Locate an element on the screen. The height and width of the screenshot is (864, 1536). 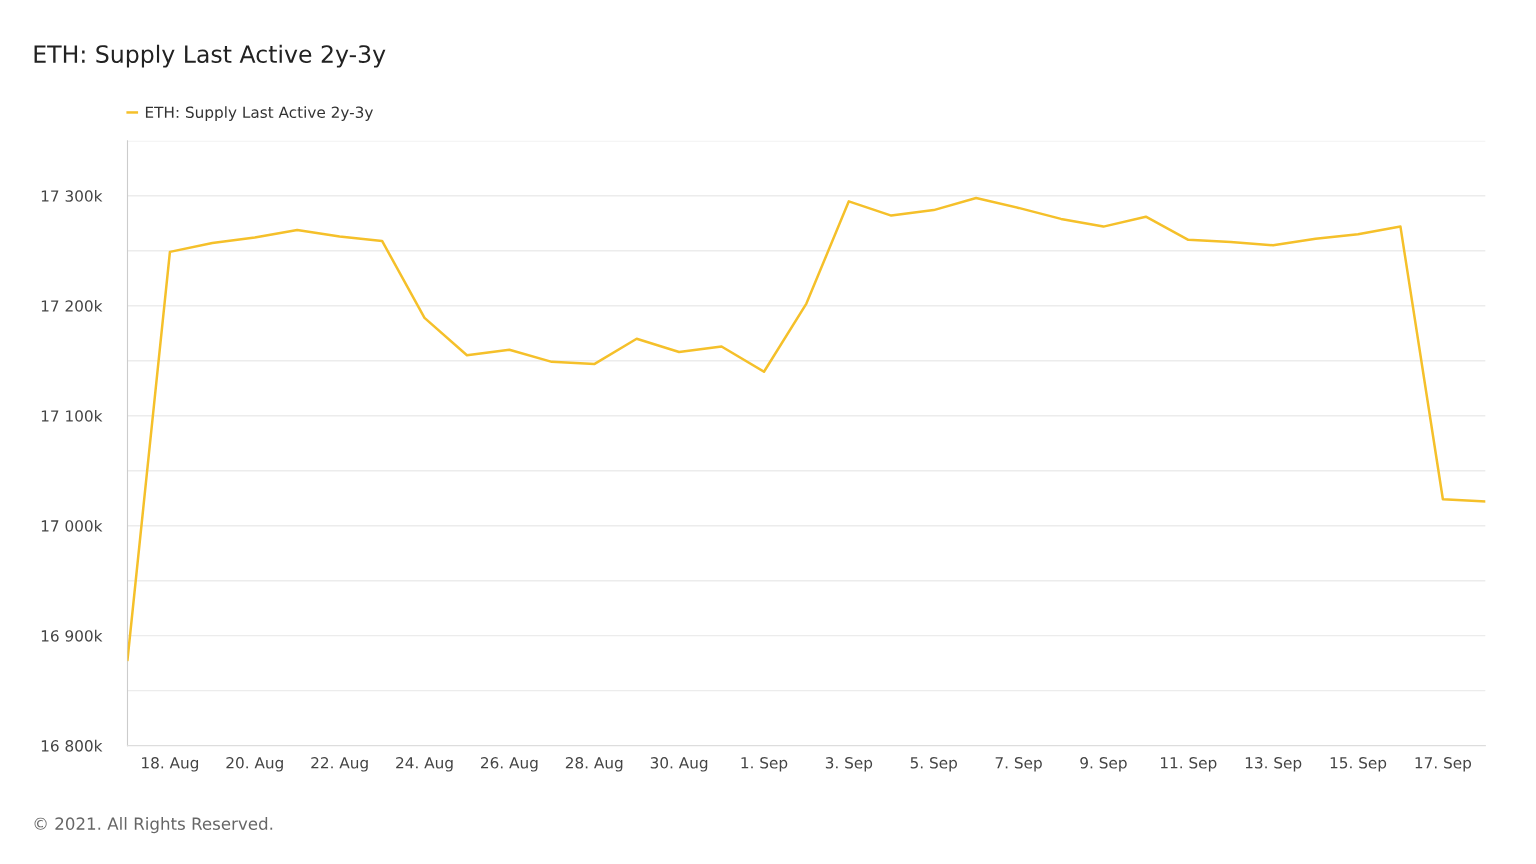
legend-label: ETH: Supply Last Active 2y-3y is located at coordinates (259, 113).